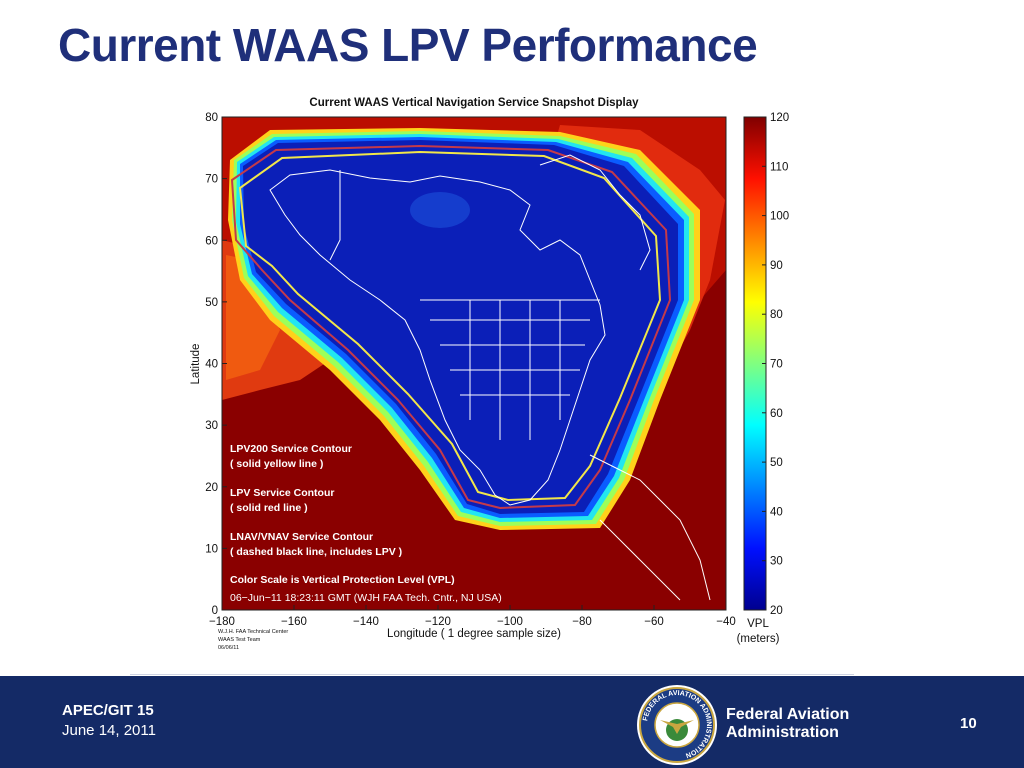  What do you see at coordinates (211, 118) in the screenshot?
I see `y-tick-label: 80` at bounding box center [211, 118].